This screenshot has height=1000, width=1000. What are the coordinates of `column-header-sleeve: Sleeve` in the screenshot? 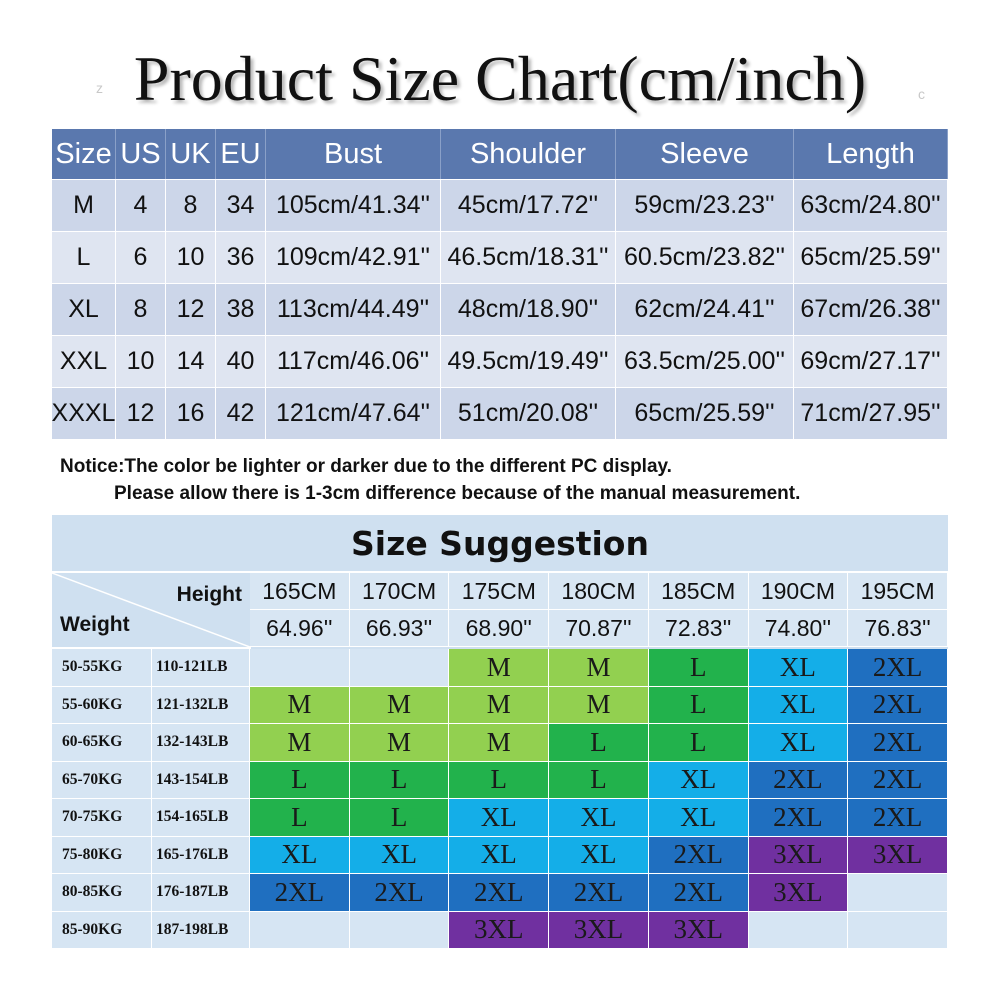 It's located at (705, 154).